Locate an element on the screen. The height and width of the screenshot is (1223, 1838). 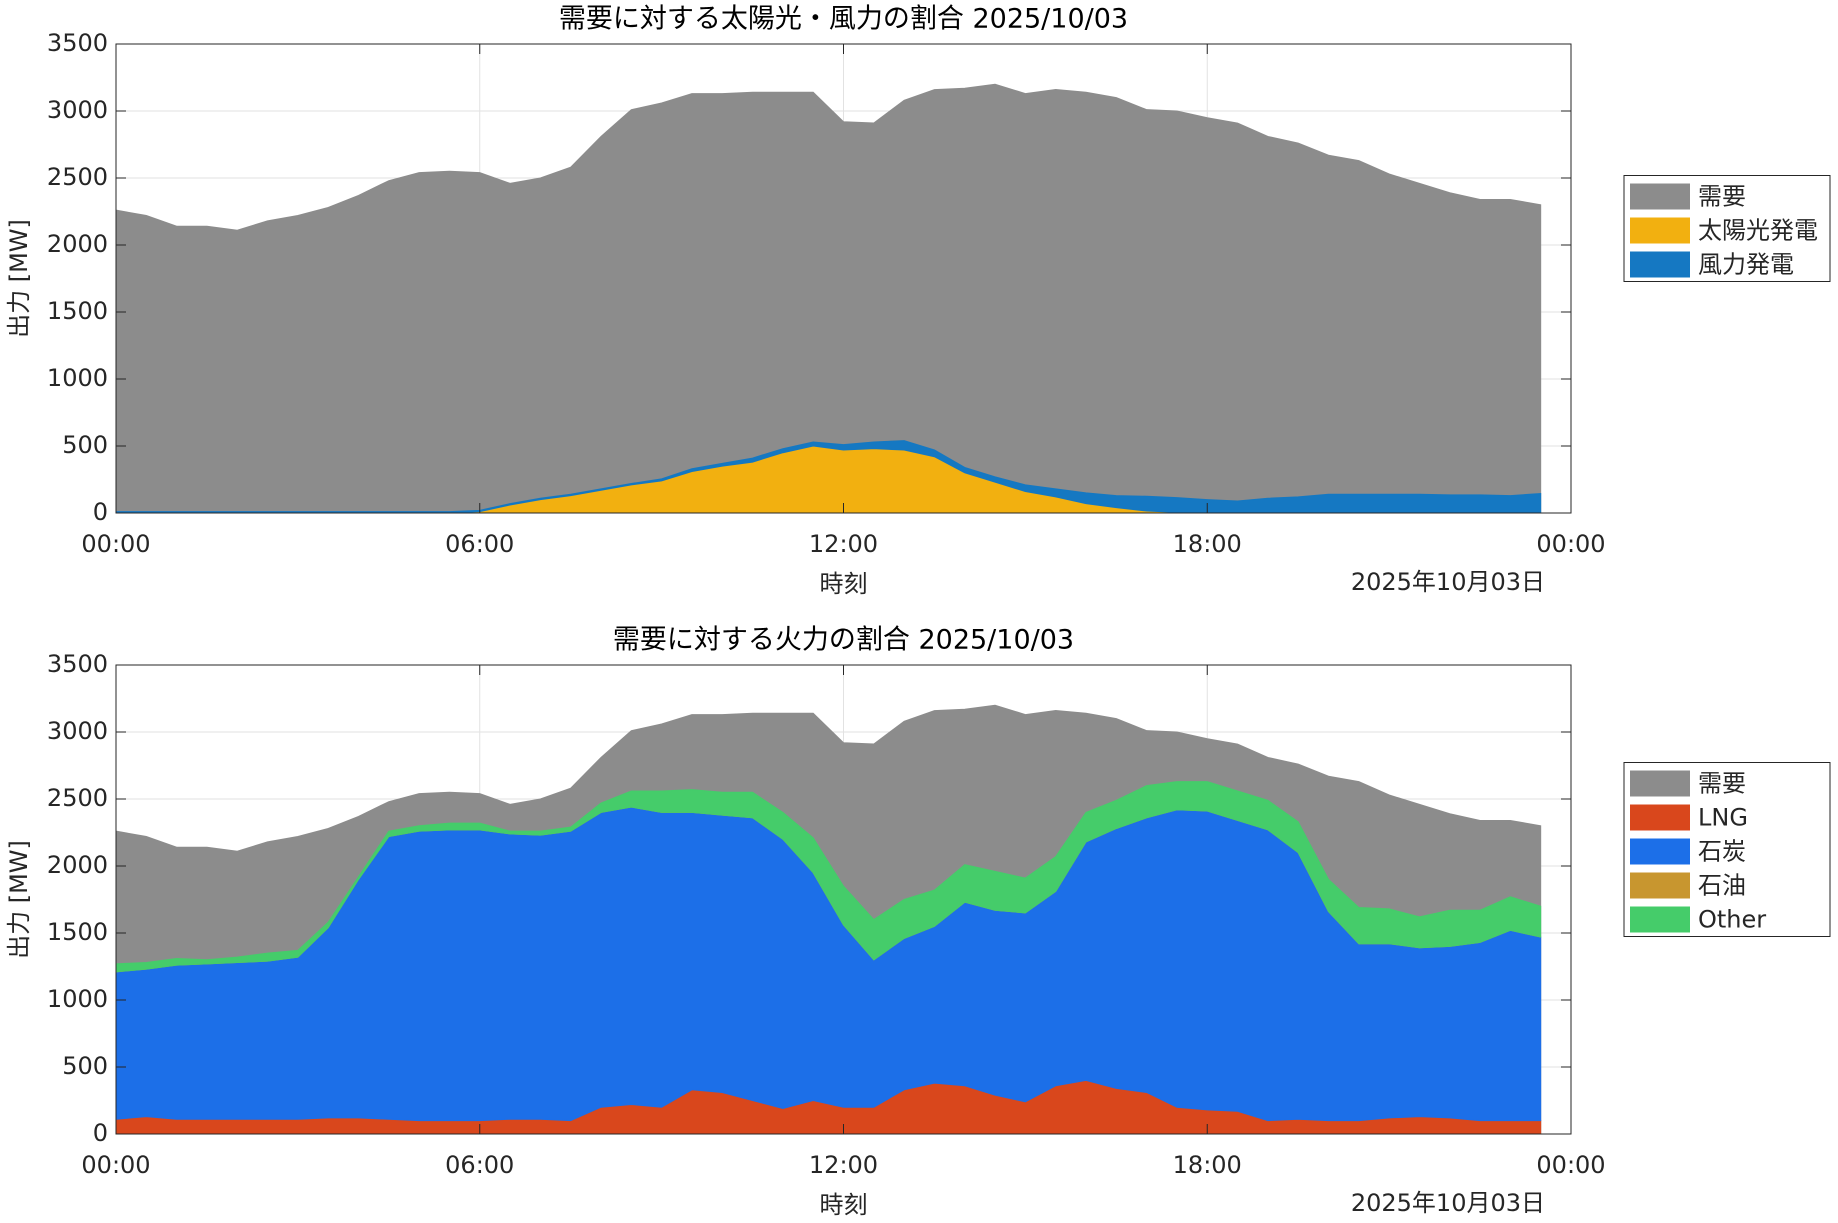
legend-label: Other is located at coordinates (1732, 920).